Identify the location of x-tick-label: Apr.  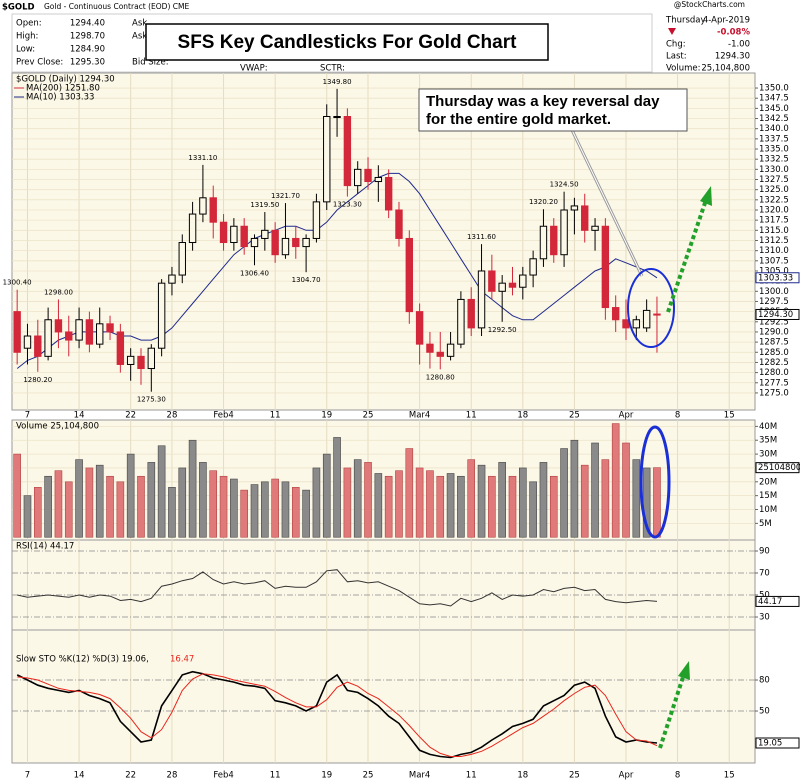
(626, 416).